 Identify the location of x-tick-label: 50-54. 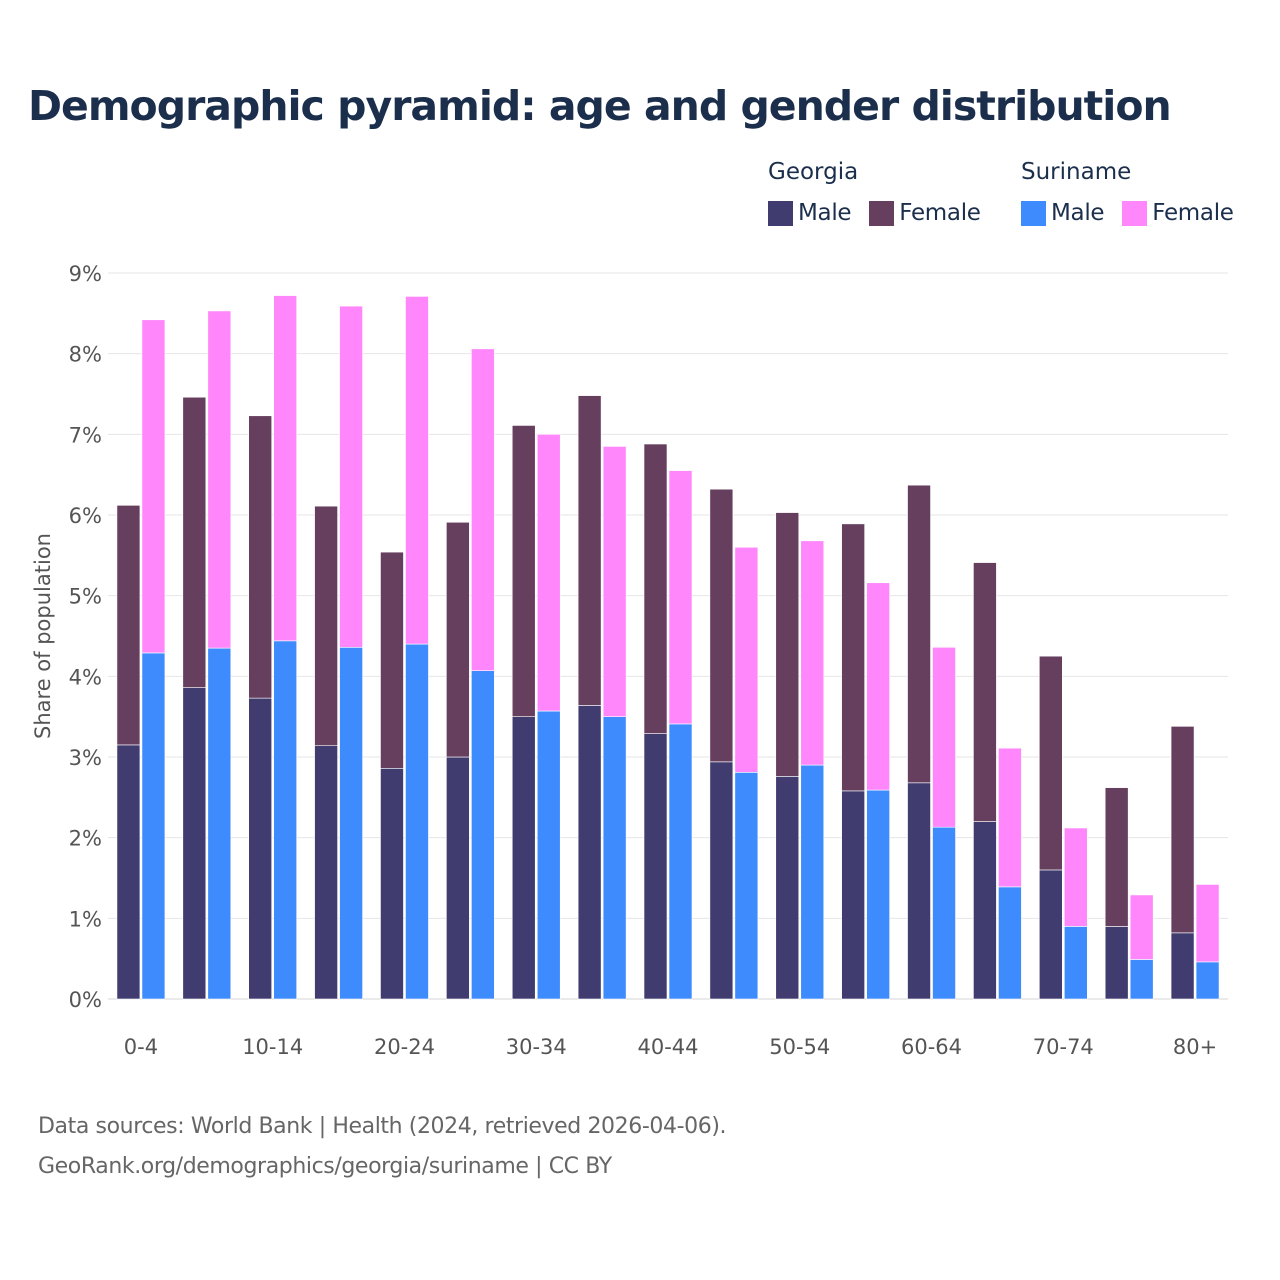
(799, 1047).